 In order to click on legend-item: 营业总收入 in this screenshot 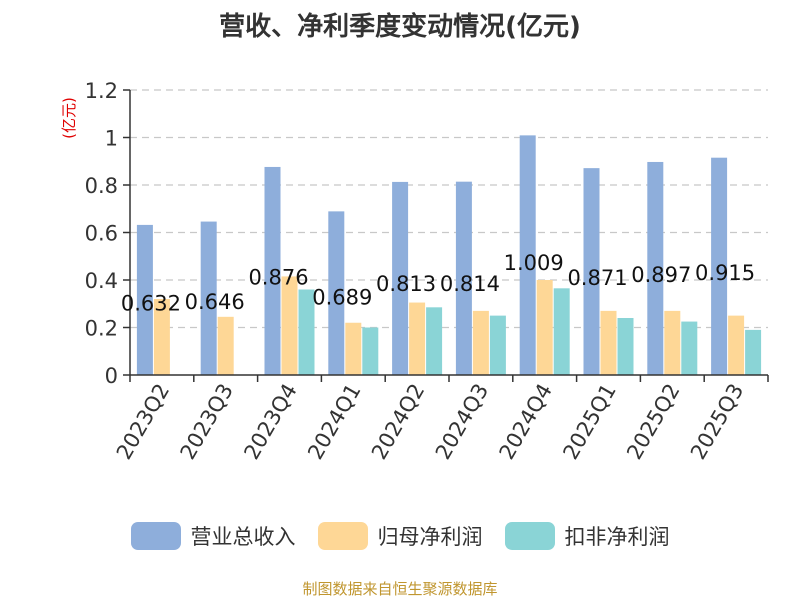, I will do `click(213, 536)`.